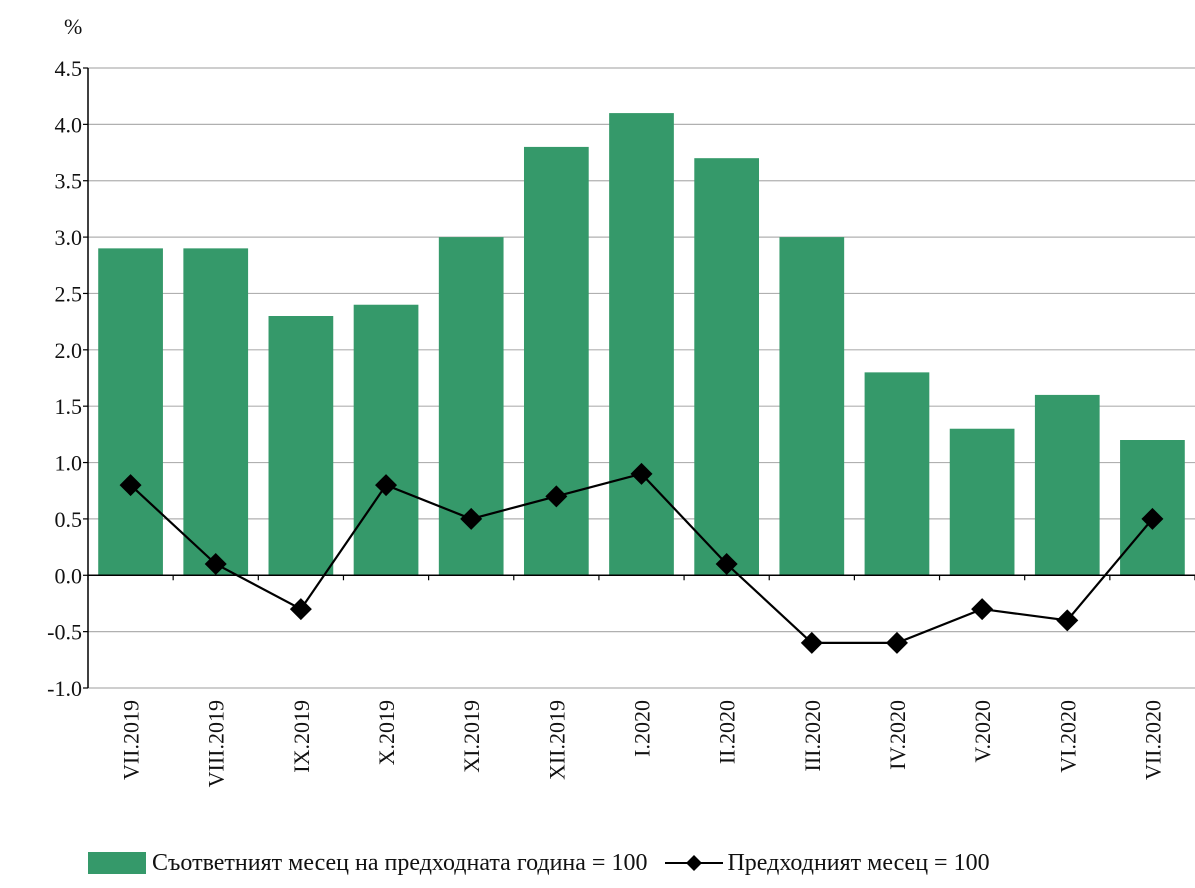 This screenshot has width=1195, height=888. Describe the element at coordinates (858, 862) in the screenshot. I see `legend-line-label: Предходният месец = 100` at that location.